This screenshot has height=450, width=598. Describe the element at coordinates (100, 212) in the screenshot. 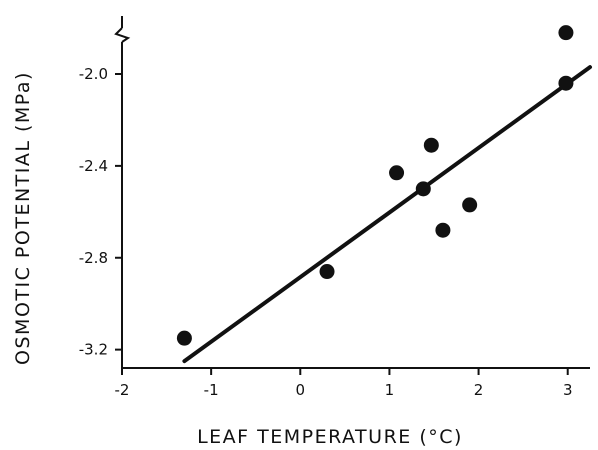

I see `y-axis-ticks: -2.0 -2.4 -2.8 -3.2` at that location.